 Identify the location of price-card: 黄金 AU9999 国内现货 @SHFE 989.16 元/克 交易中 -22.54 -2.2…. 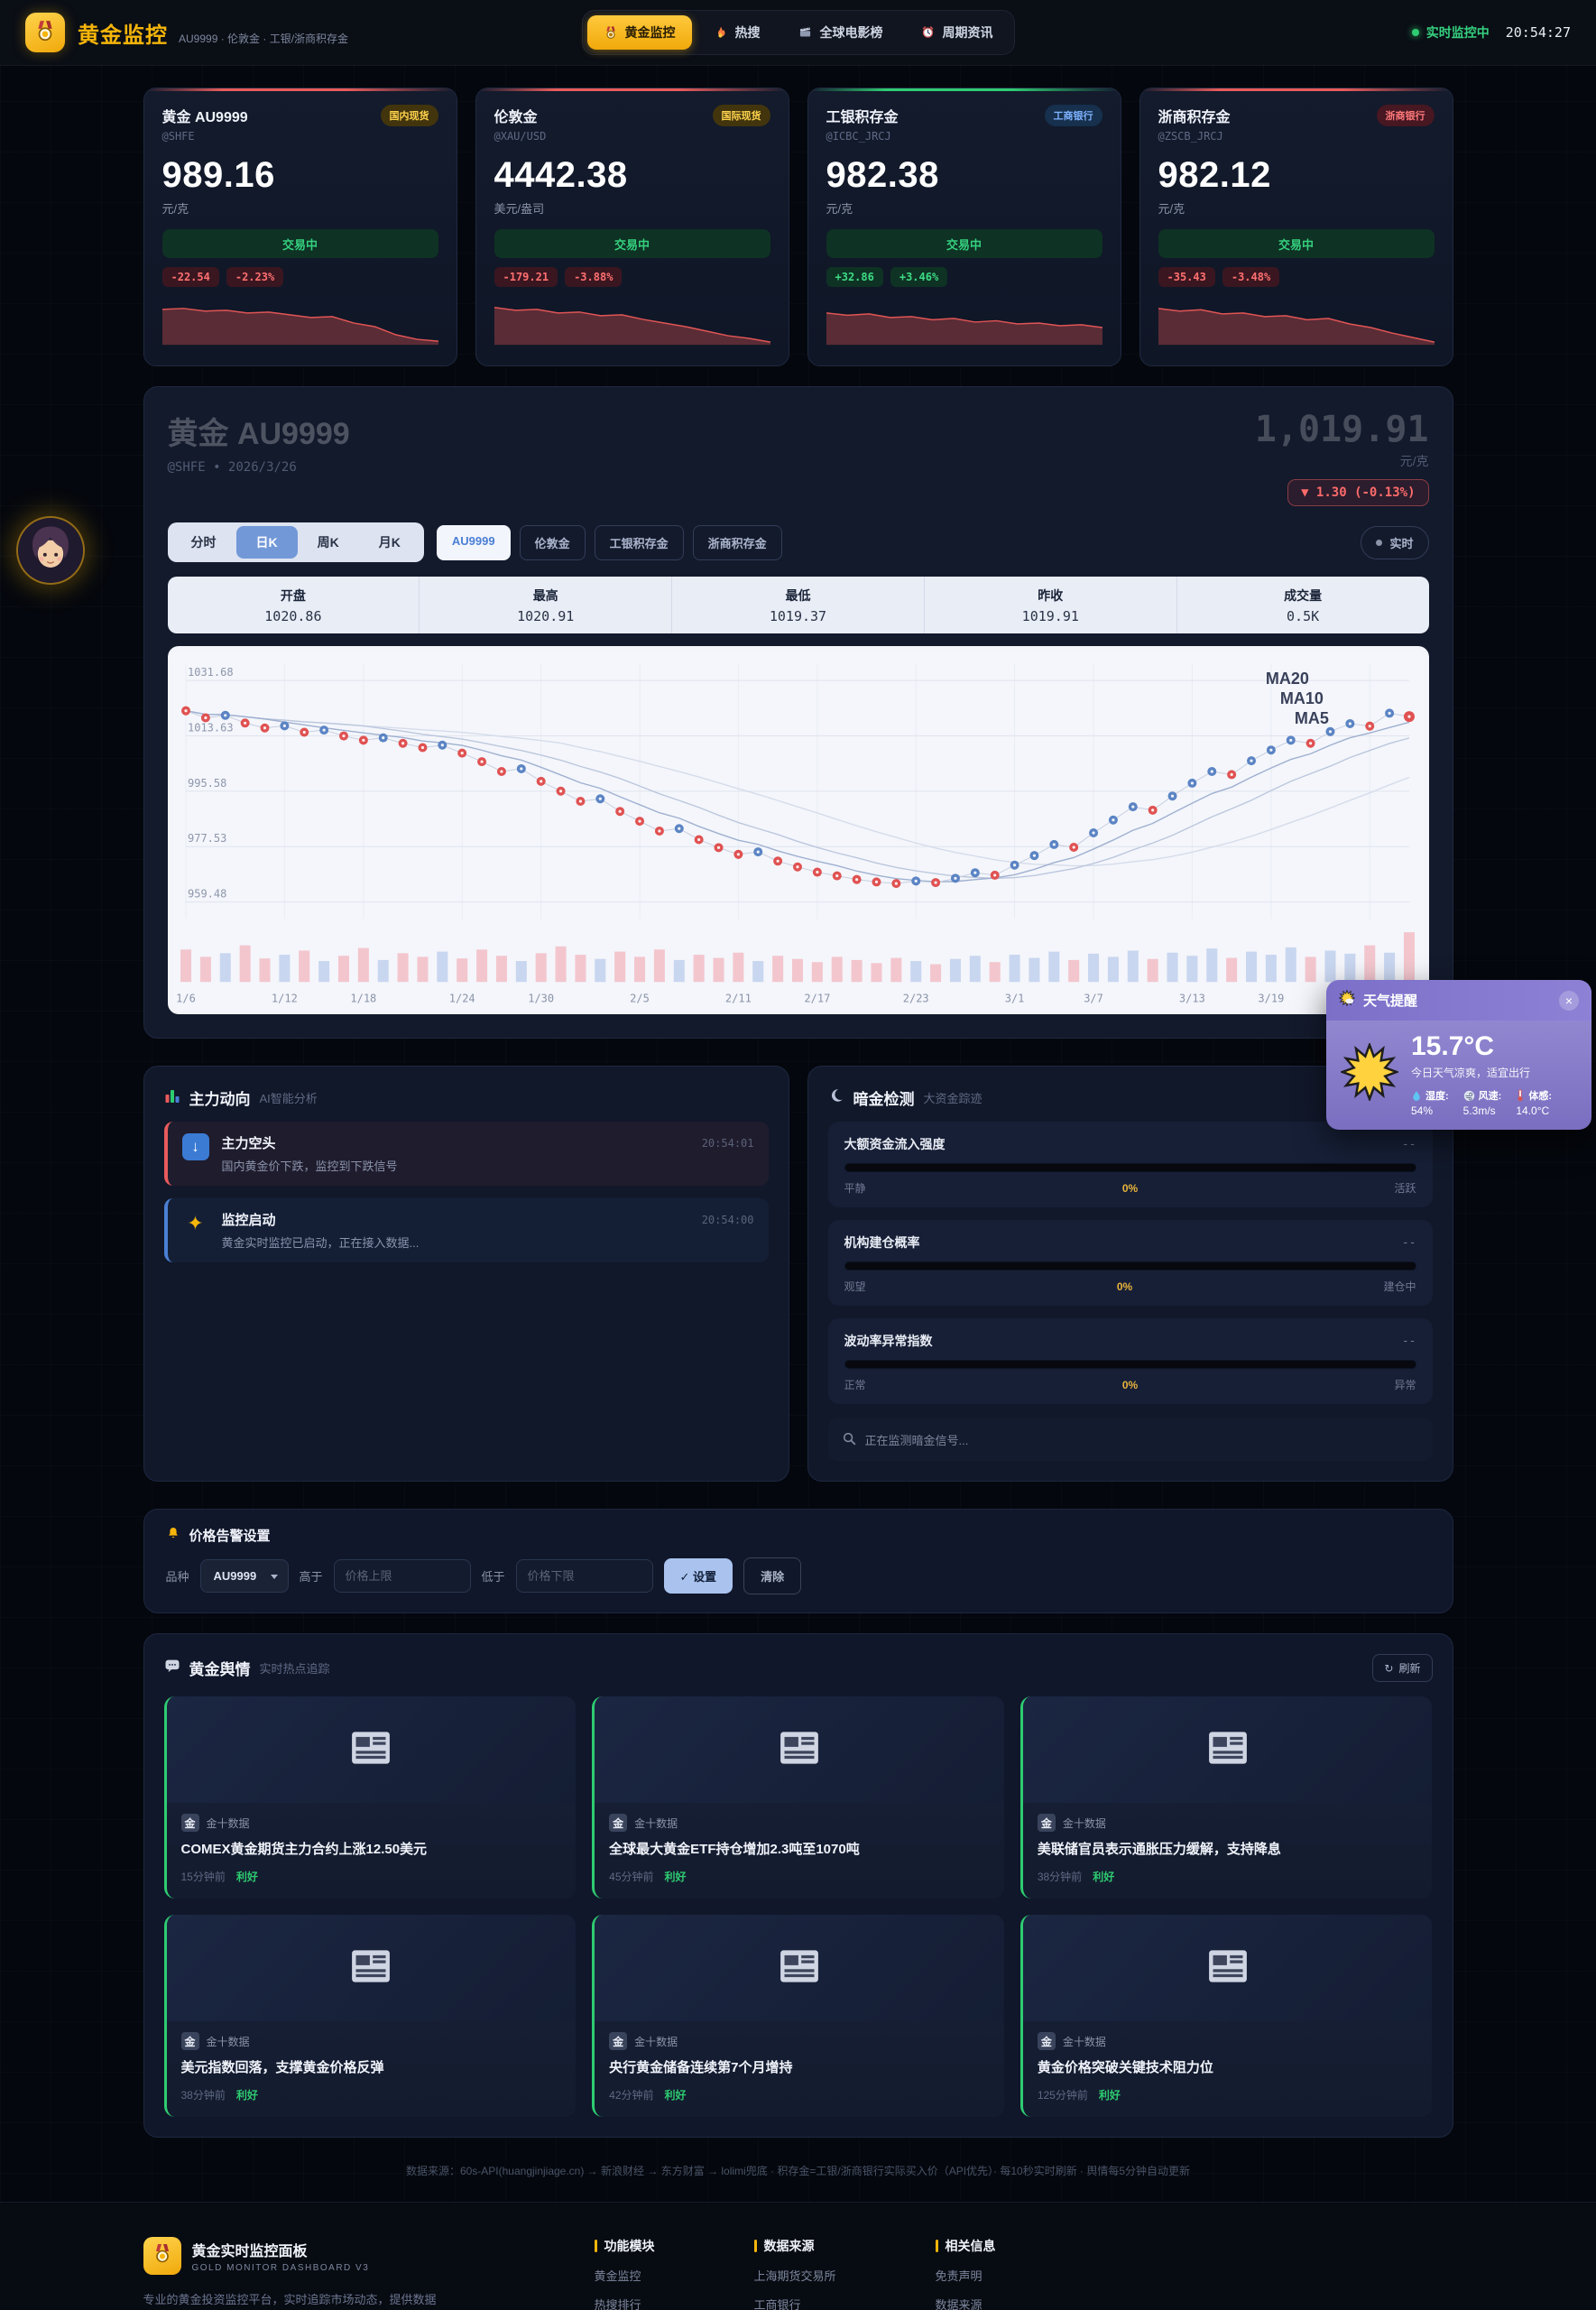
(300, 227).